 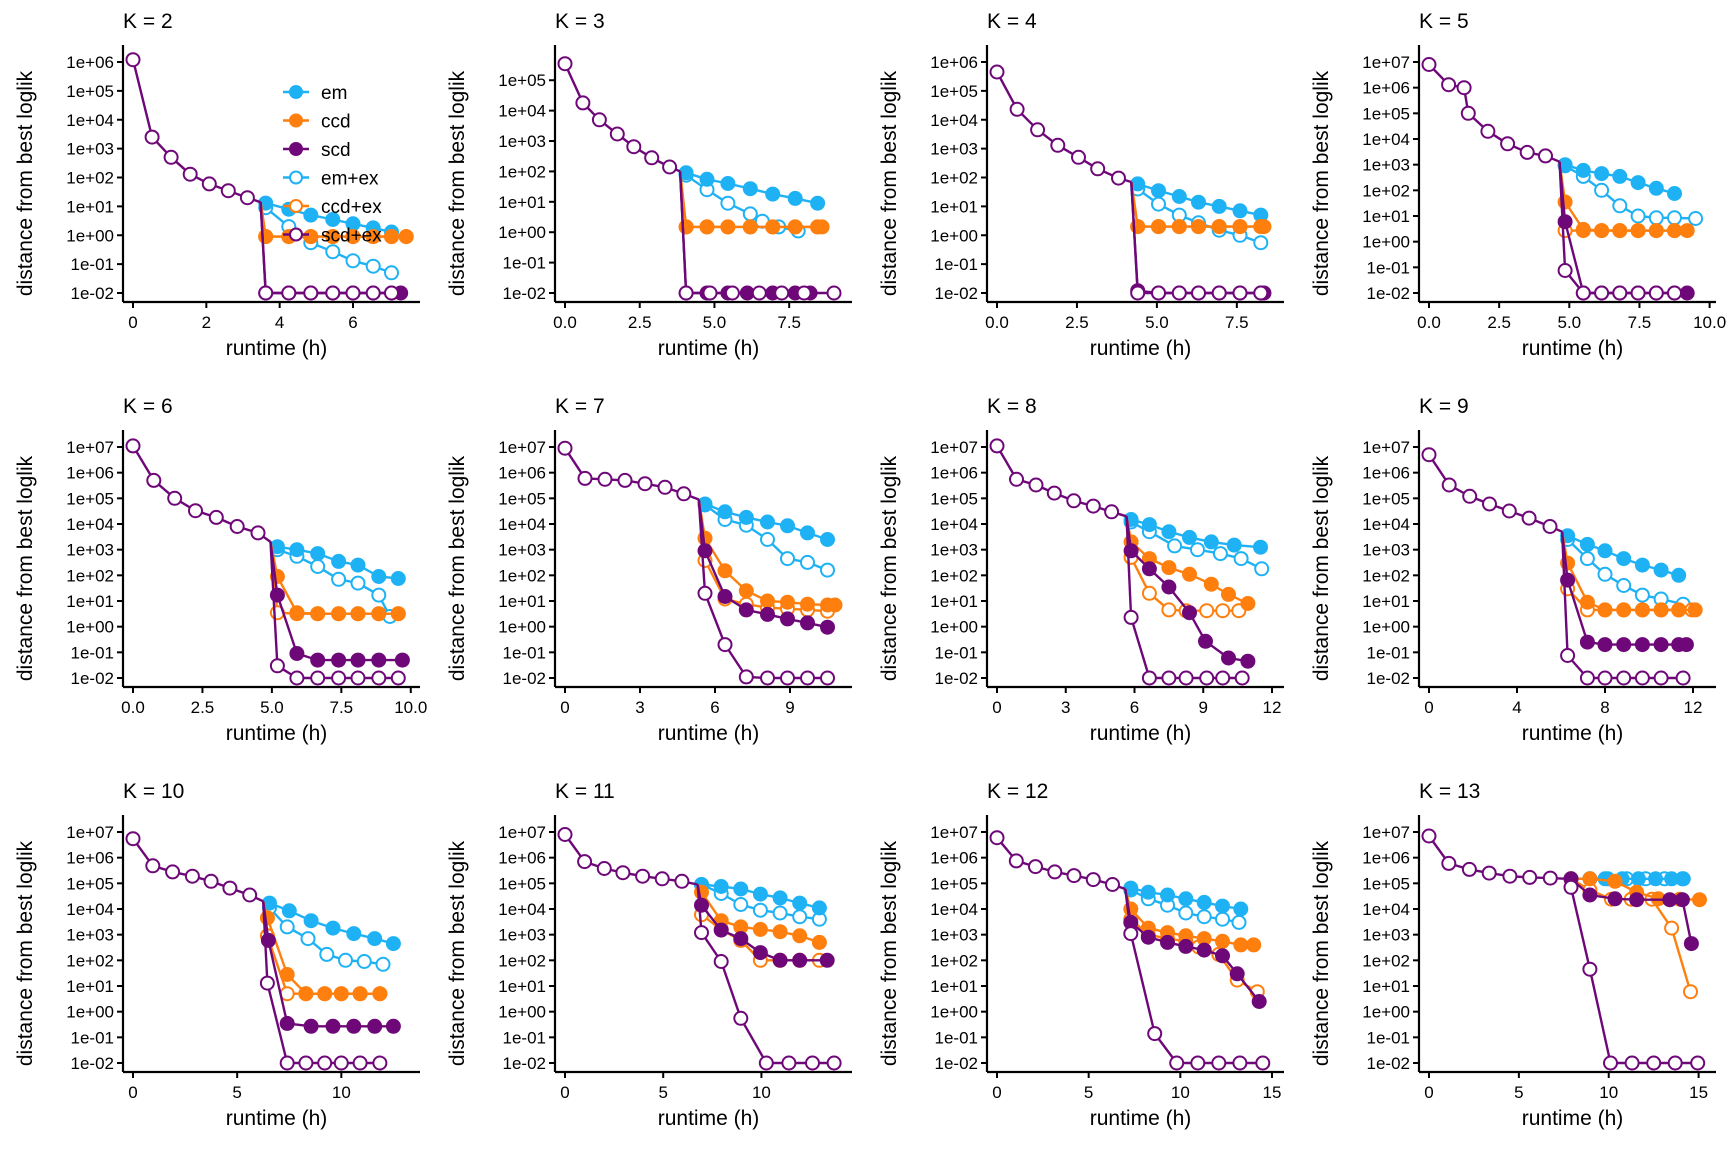 I want to click on legend-label: ccd, so click(x=336, y=122).